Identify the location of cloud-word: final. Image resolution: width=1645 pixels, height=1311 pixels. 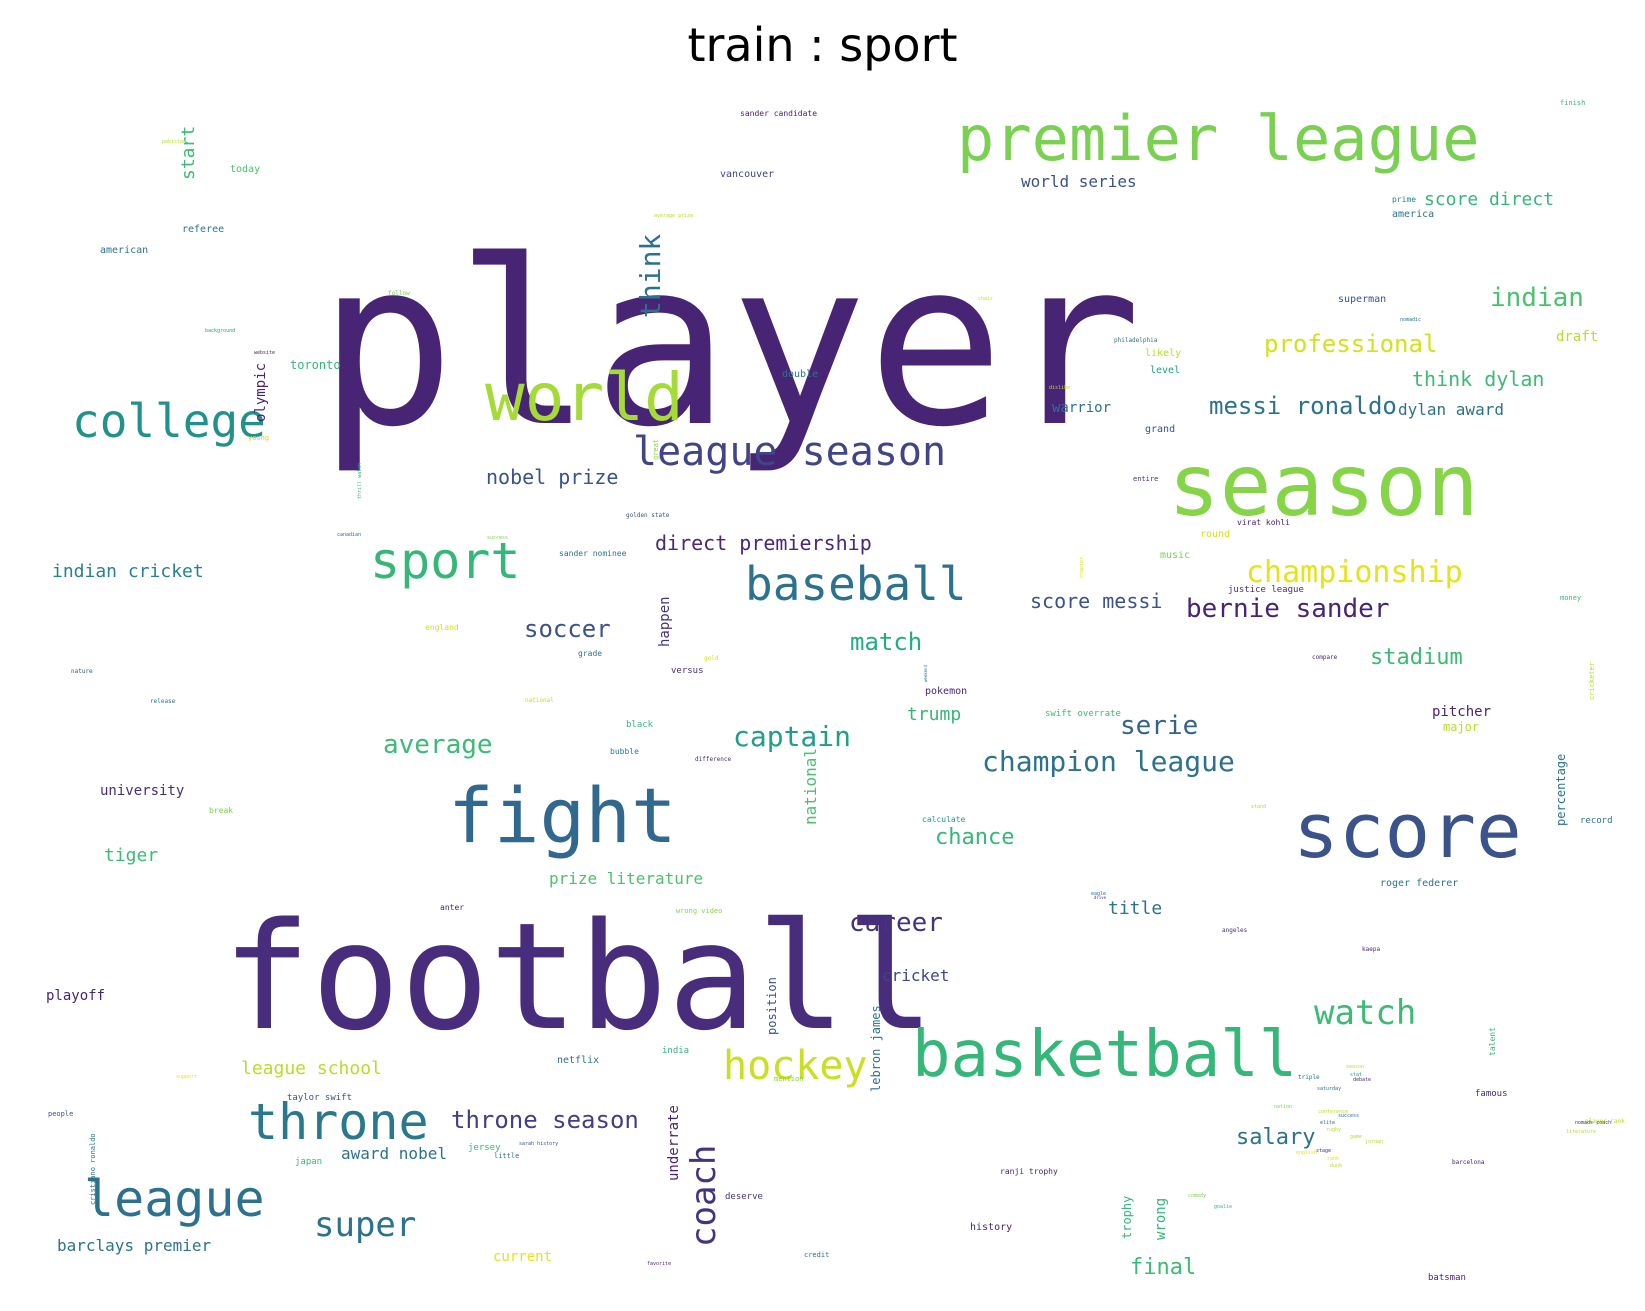
(1163, 1267).